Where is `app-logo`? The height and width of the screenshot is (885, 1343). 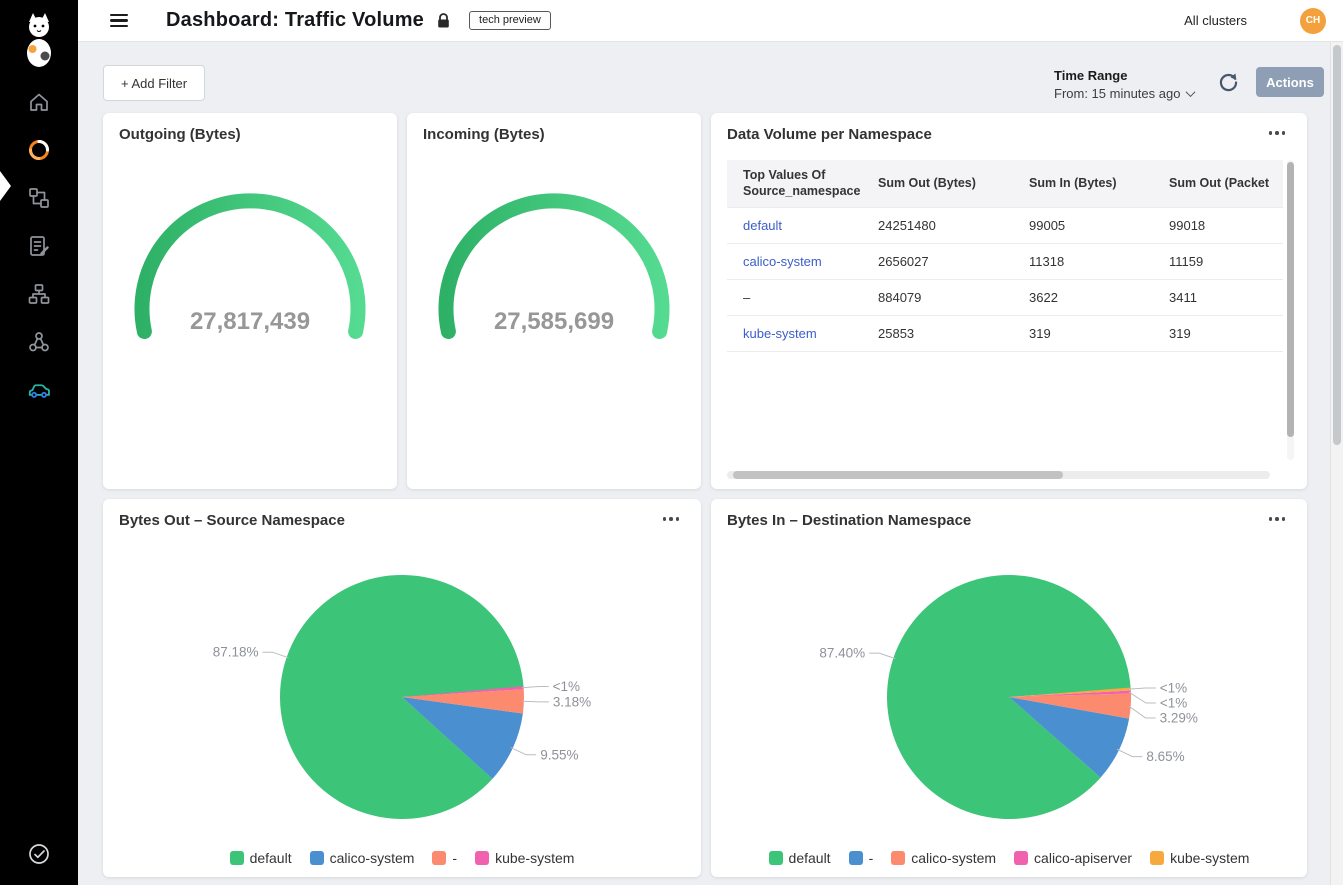
app-logo is located at coordinates (39, 39).